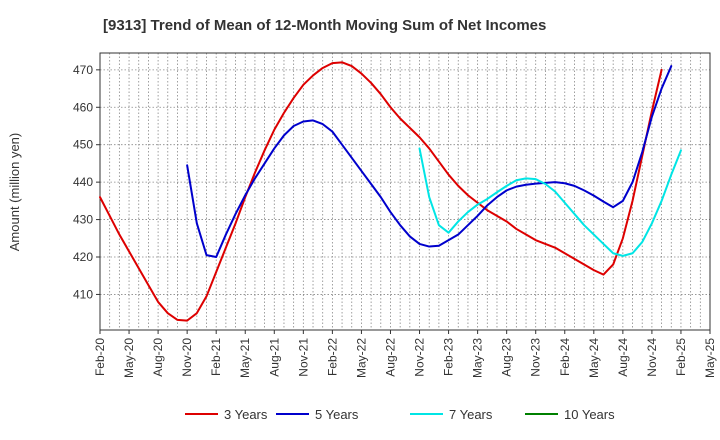  I want to click on x-tick-label: Feb-25, so click(681, 357).